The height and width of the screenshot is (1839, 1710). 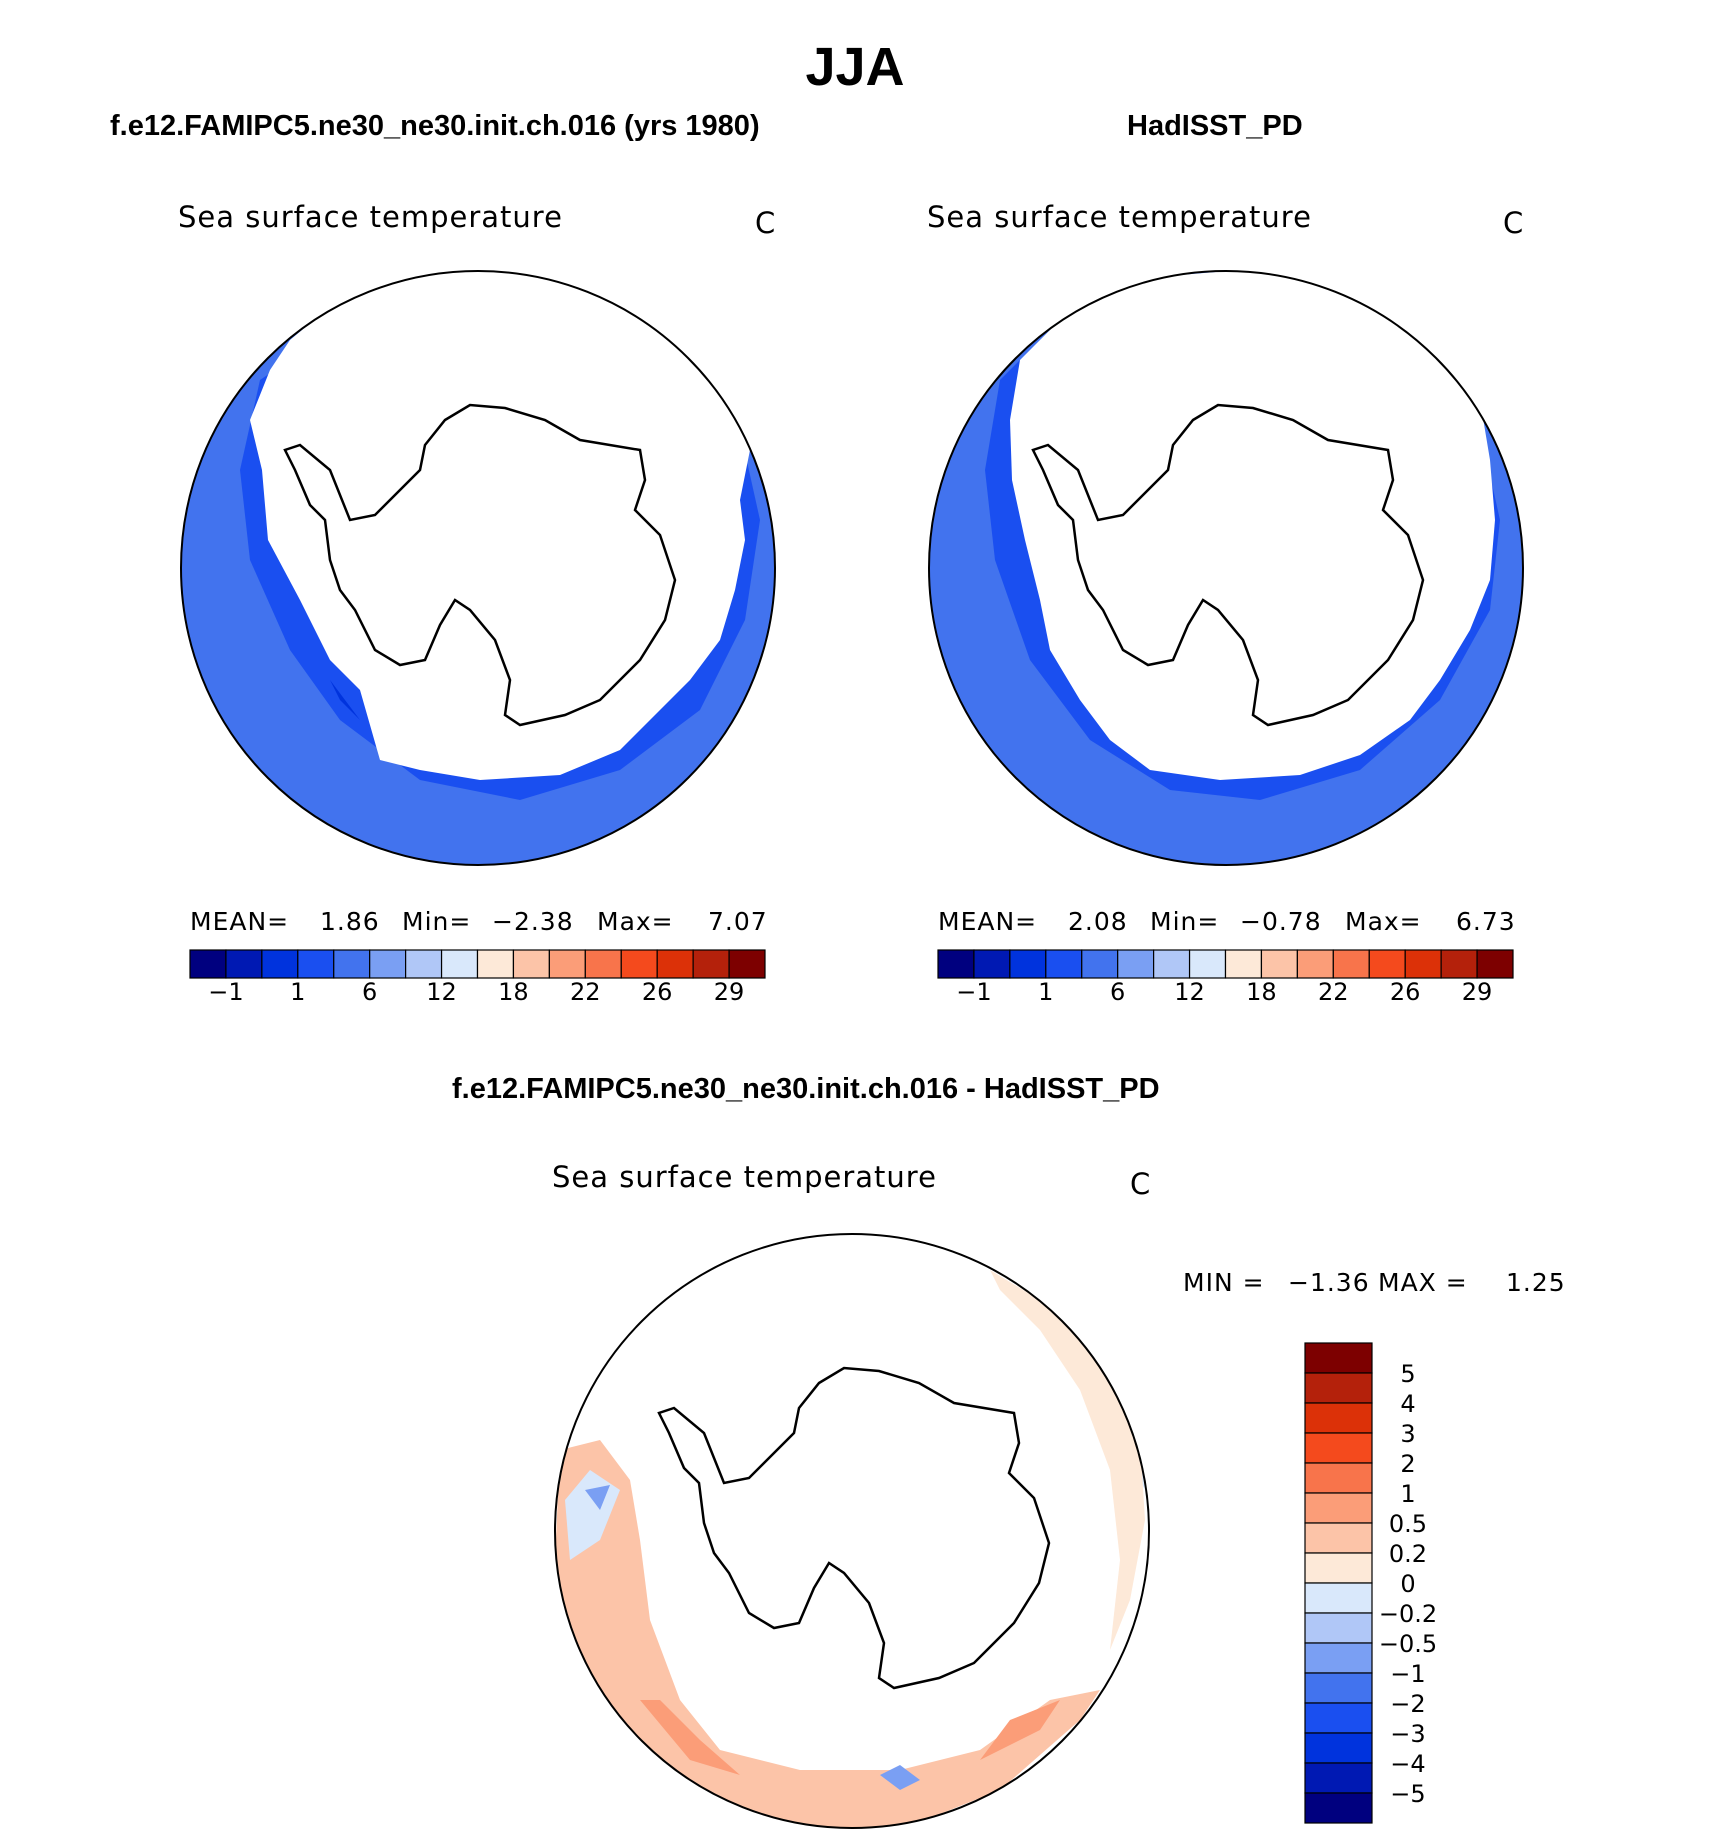 I want to click on panel-1-variable-label: Sea surface temperature, so click(x=370, y=217).